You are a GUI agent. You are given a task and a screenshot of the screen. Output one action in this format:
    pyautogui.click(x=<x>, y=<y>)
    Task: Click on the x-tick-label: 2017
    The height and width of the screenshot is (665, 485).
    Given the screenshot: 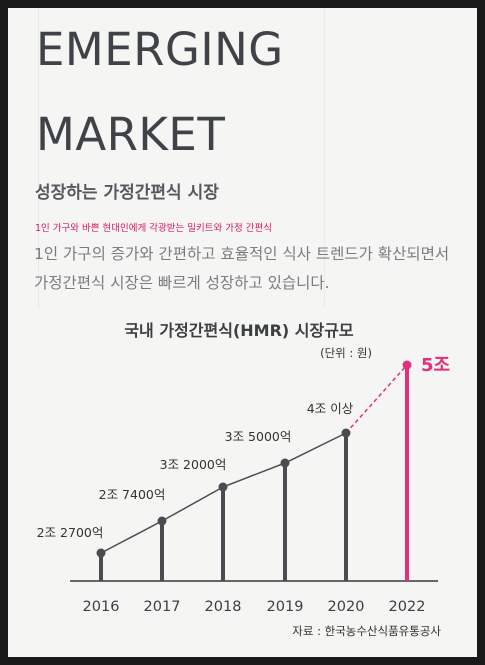 What is the action you would take?
    pyautogui.click(x=162, y=607)
    